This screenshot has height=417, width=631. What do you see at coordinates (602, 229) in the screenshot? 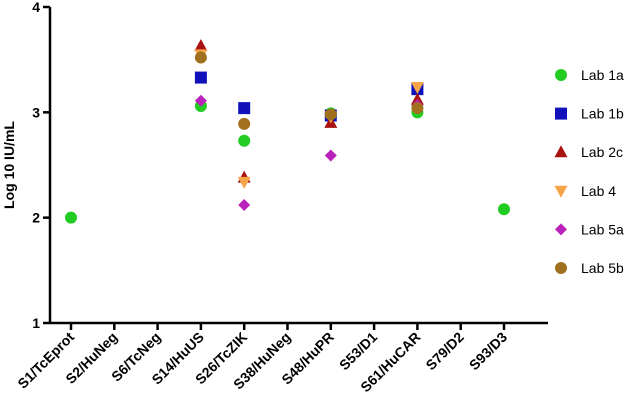
I see `legend-label-lab-5a: Lab 5a` at bounding box center [602, 229].